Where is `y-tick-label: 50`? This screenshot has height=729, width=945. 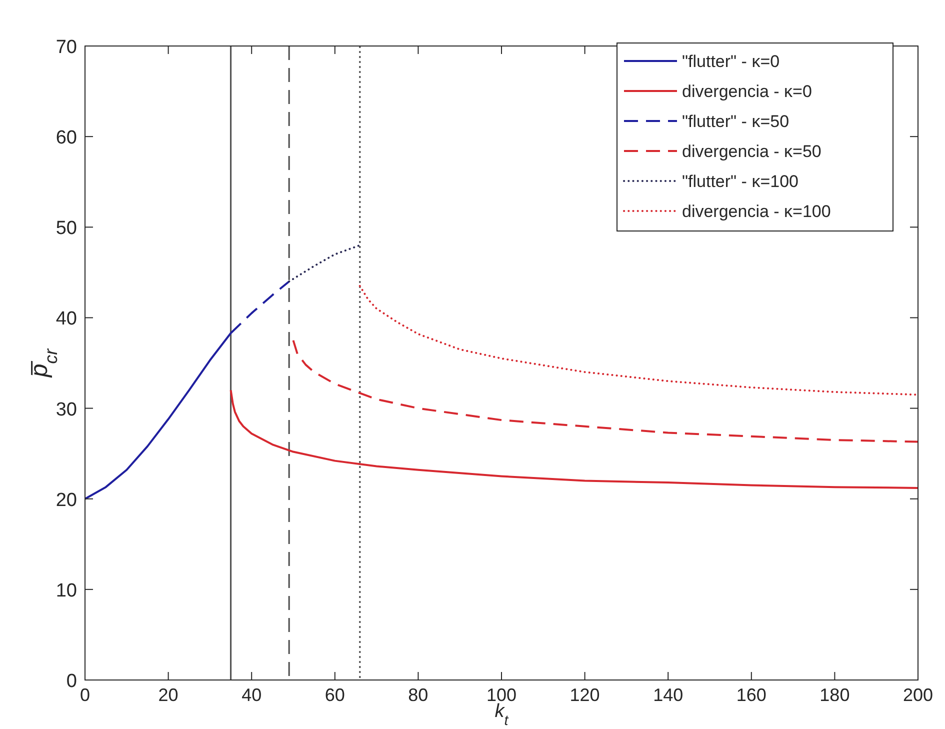 y-tick-label: 50 is located at coordinates (66, 229).